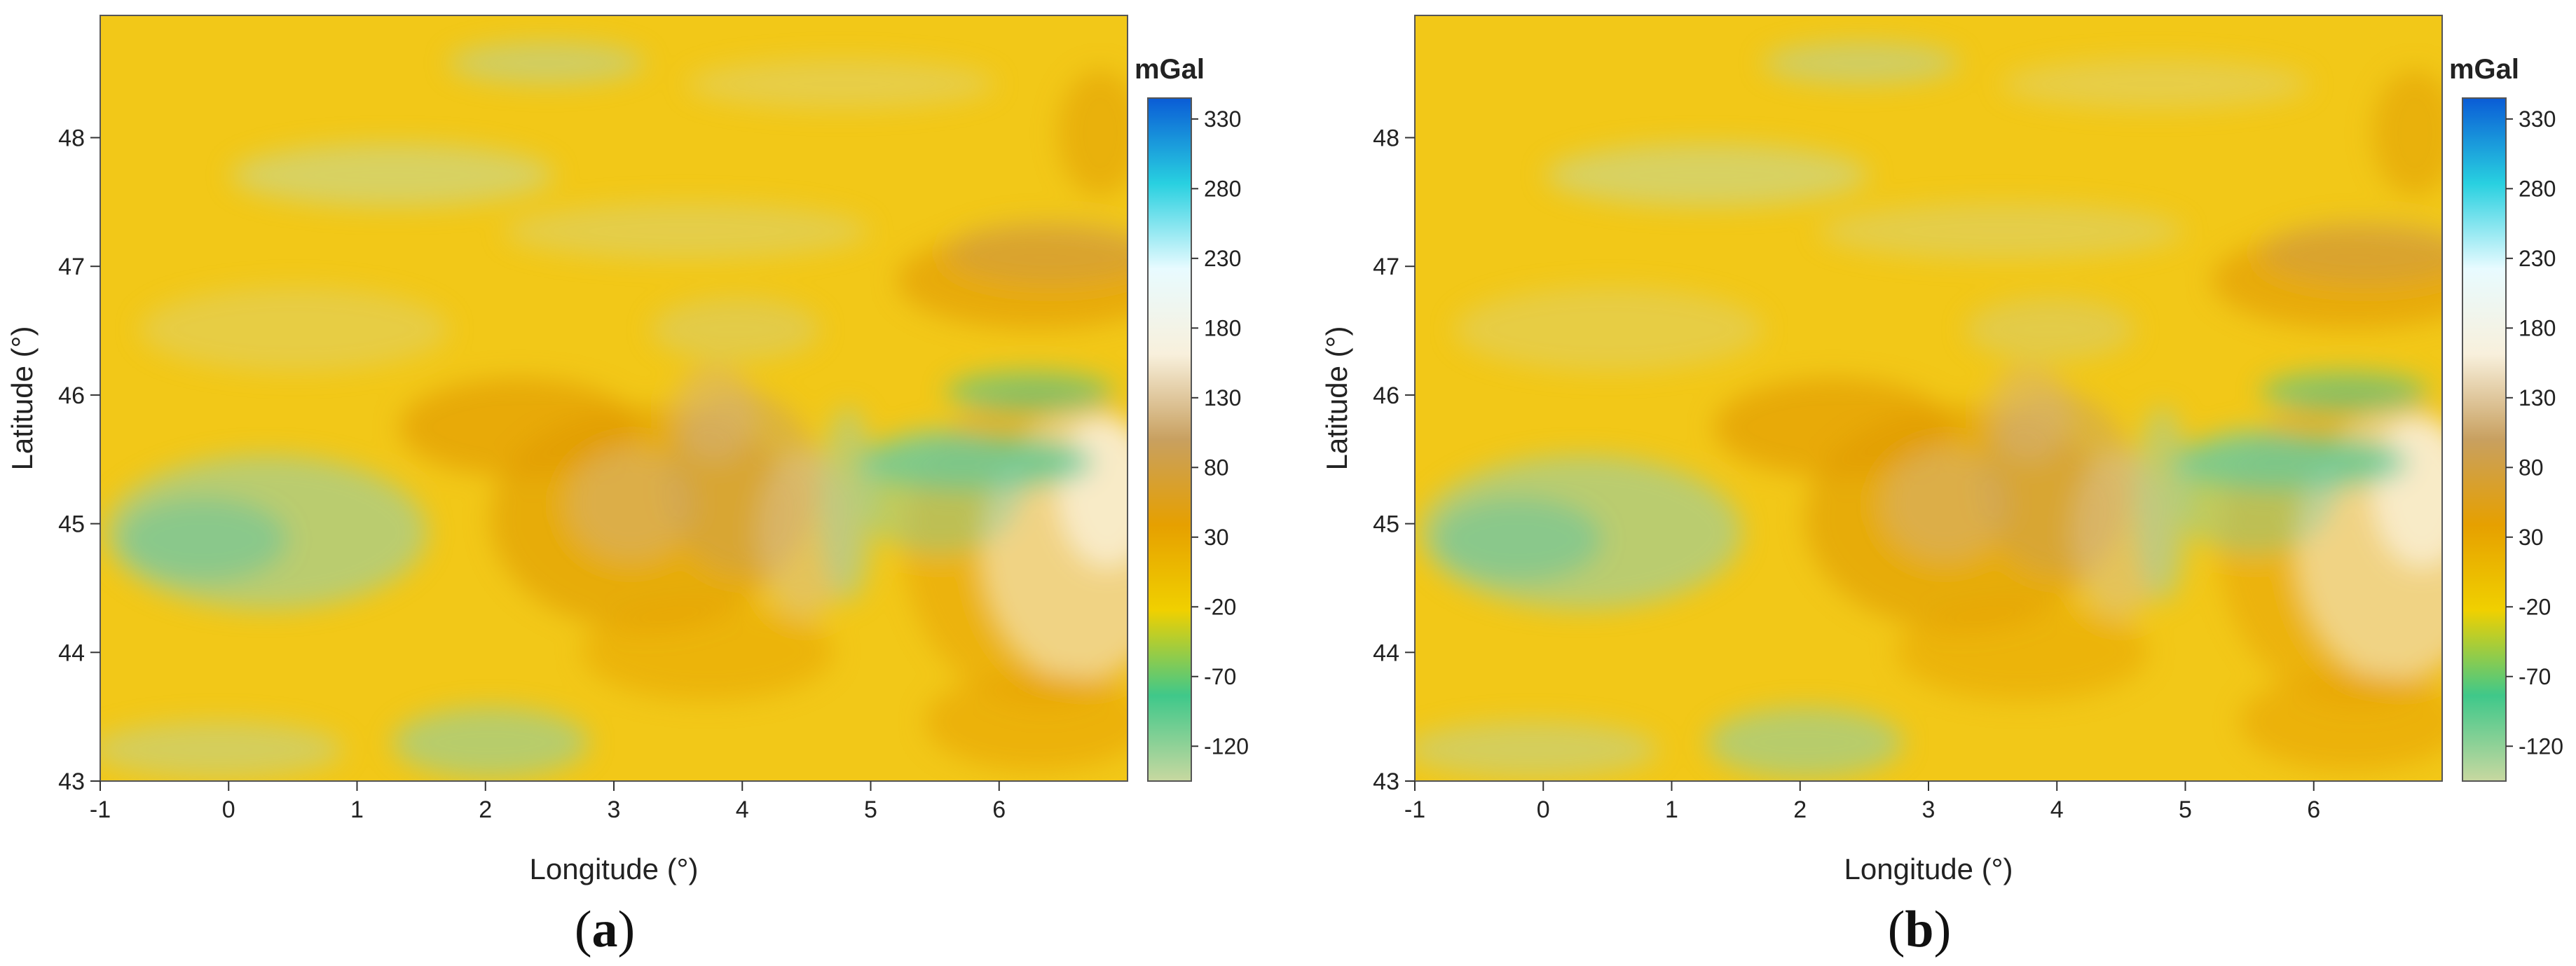 This screenshot has height=966, width=2576. What do you see at coordinates (605, 929) in the screenshot?
I see `panel-label-a: (a)` at bounding box center [605, 929].